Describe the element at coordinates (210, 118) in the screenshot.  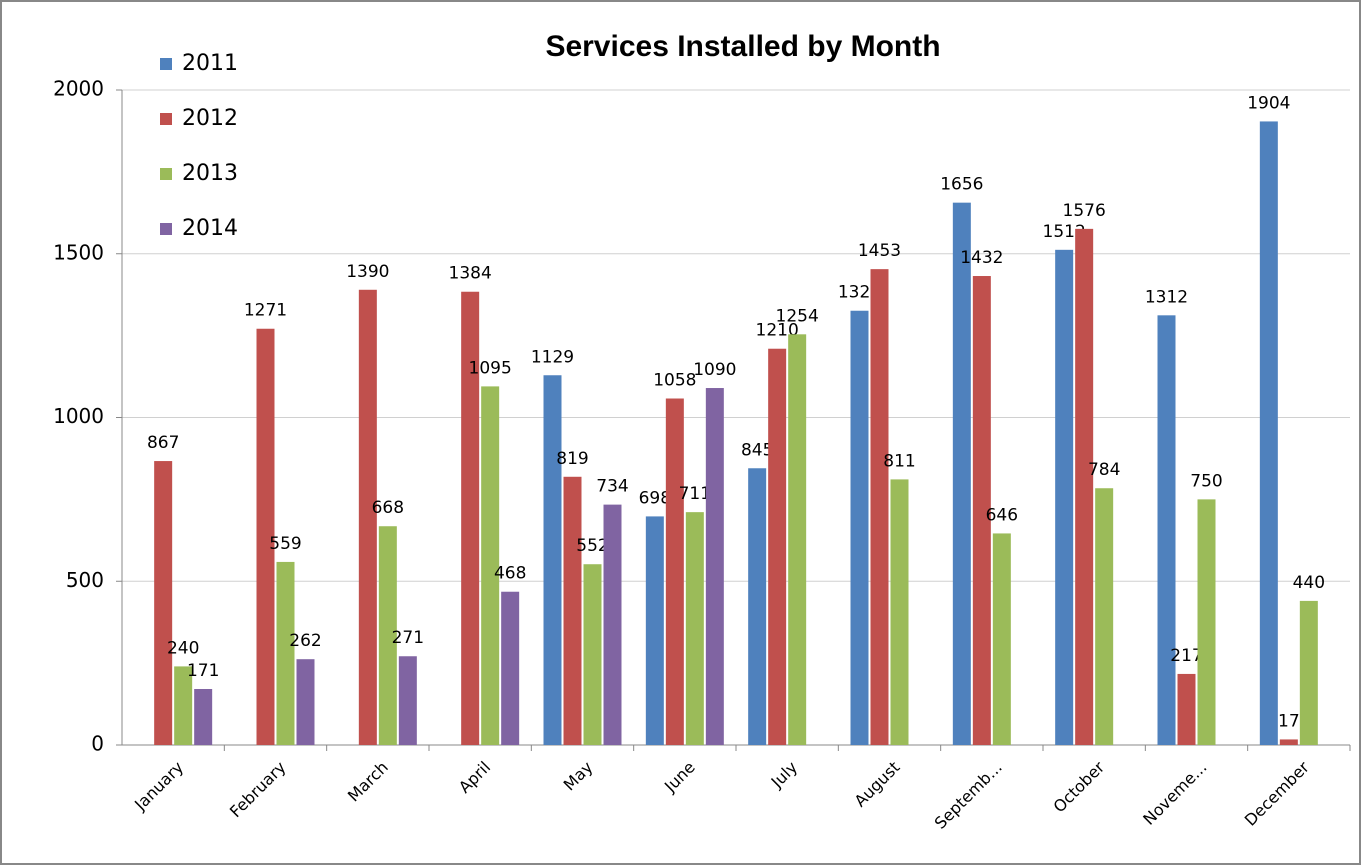
I see `legend-label: 2012` at that location.